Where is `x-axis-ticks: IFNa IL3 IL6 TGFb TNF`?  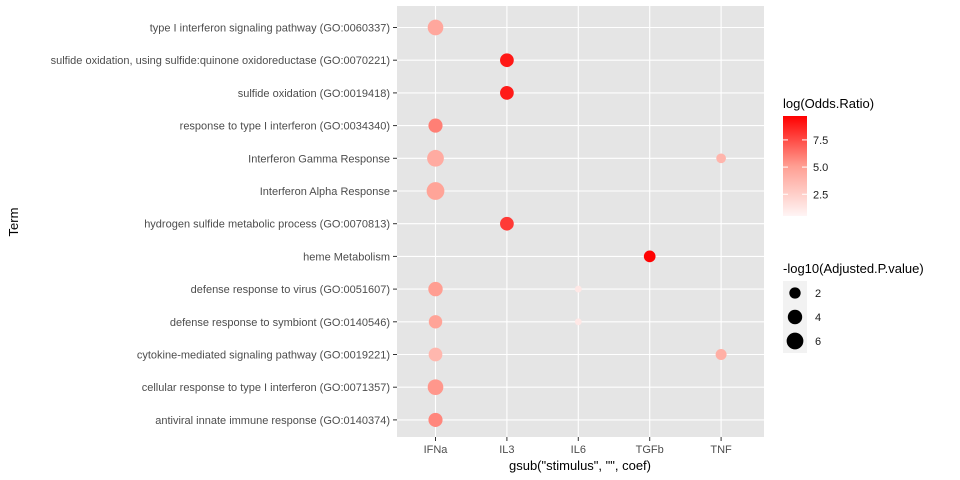
x-axis-ticks: IFNa IL3 IL6 TGFb TNF is located at coordinates (578, 446).